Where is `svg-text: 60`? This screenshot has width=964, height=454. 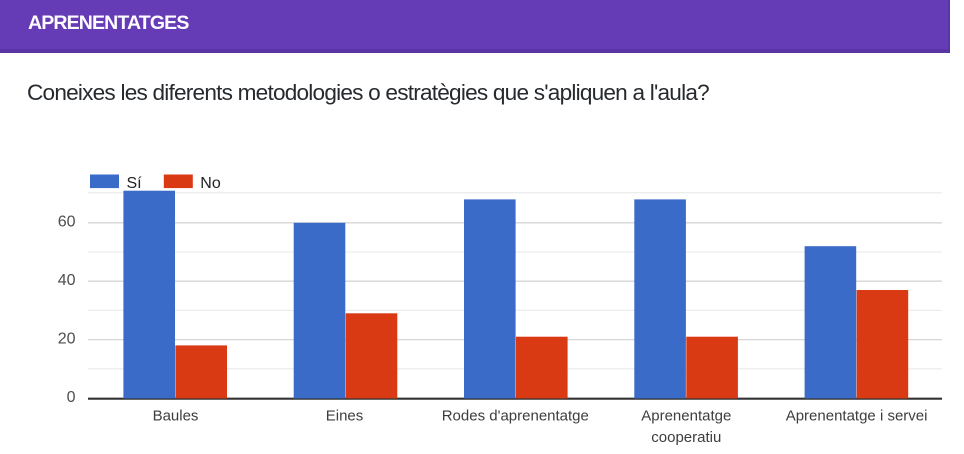
svg-text: 60 is located at coordinates (67, 222).